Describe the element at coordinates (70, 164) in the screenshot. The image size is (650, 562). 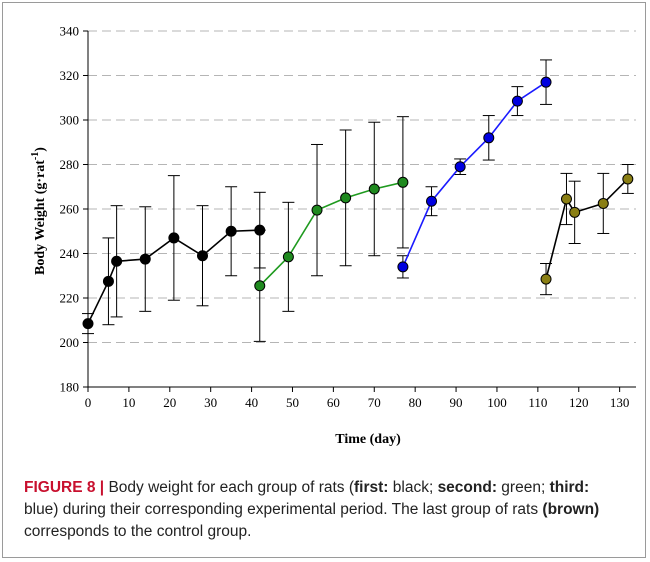
I see `y-tick-label: 280` at that location.